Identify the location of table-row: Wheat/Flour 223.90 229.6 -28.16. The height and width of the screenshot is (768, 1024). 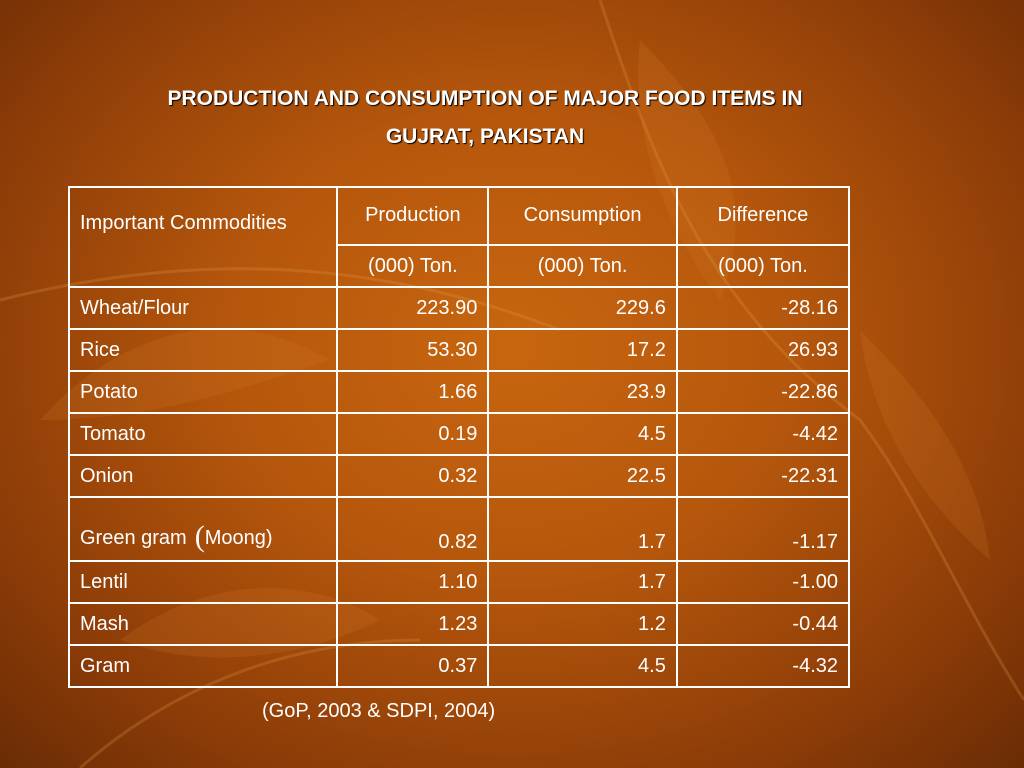
(459, 308).